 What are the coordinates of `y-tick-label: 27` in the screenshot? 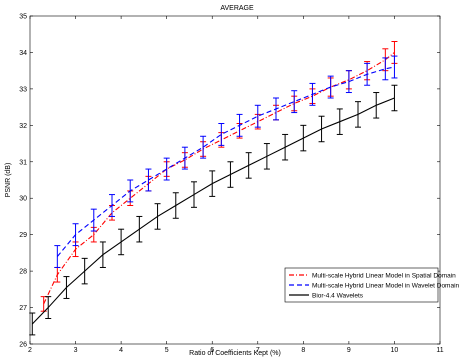 It's located at (23, 308).